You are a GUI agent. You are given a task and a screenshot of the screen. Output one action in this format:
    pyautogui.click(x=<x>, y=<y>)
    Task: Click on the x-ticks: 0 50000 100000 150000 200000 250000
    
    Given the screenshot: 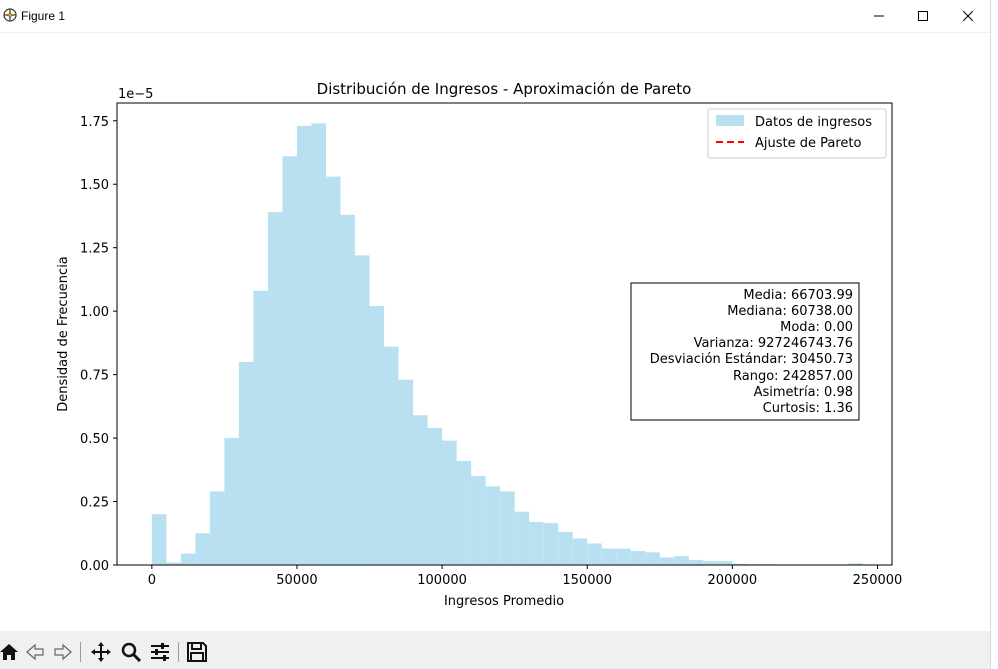 What is the action you would take?
    pyautogui.click(x=525, y=576)
    